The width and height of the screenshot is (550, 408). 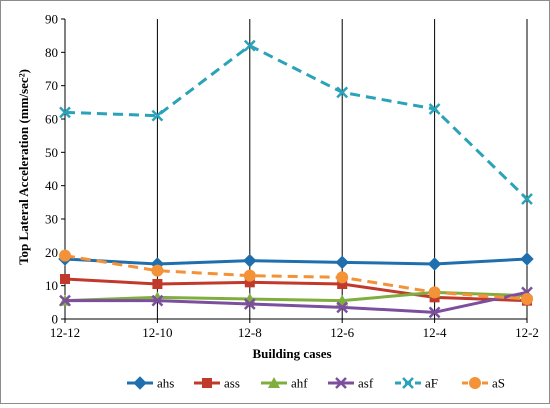 I want to click on y-tick-label: 10, so click(x=51, y=285).